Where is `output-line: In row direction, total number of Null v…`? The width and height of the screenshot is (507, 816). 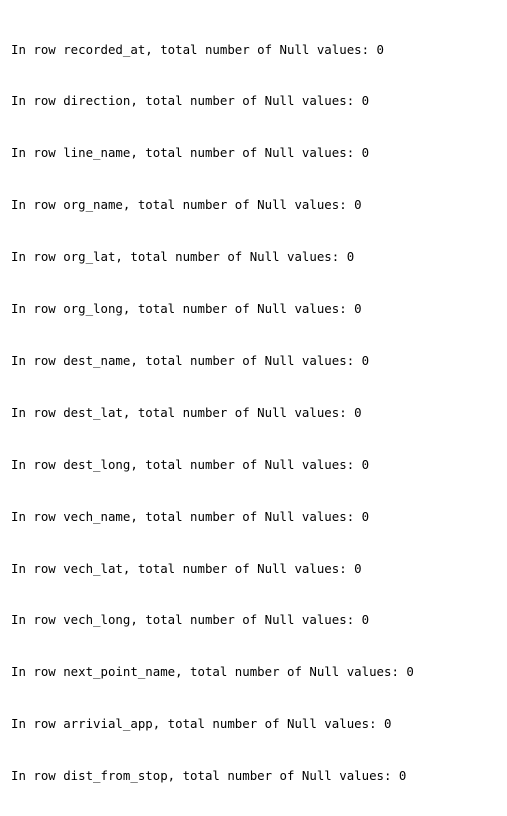 output-line: In row direction, total number of Null v… is located at coordinates (190, 101).